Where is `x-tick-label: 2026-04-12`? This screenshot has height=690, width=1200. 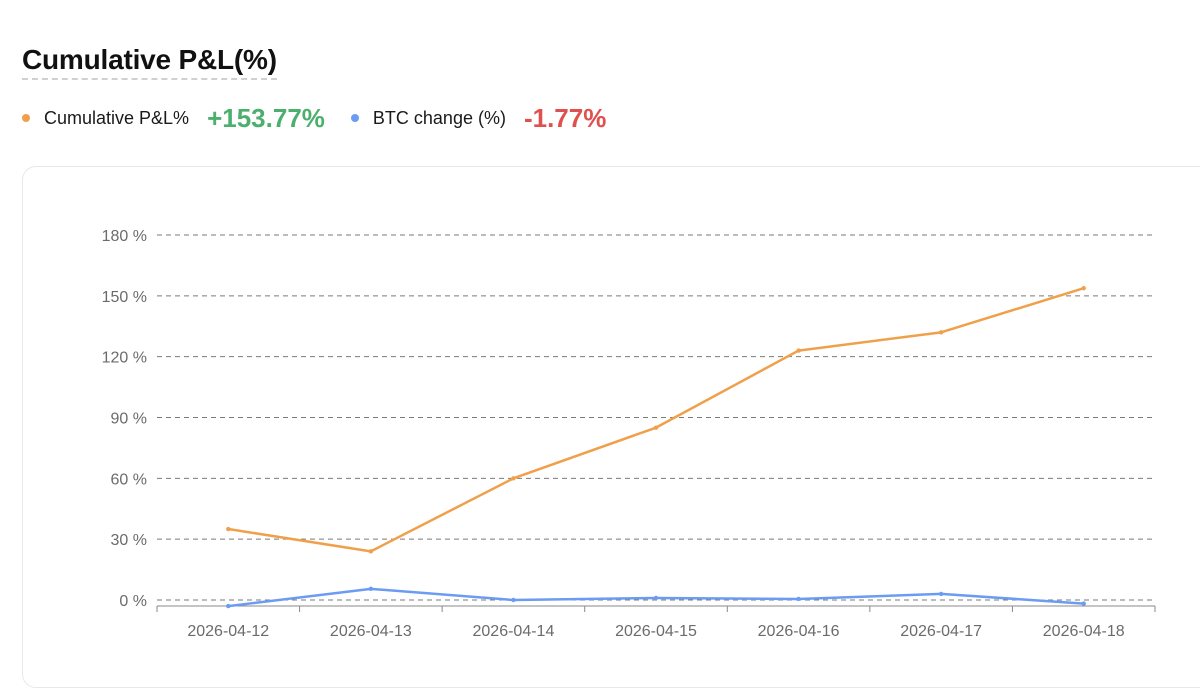
x-tick-label: 2026-04-12 is located at coordinates (228, 631).